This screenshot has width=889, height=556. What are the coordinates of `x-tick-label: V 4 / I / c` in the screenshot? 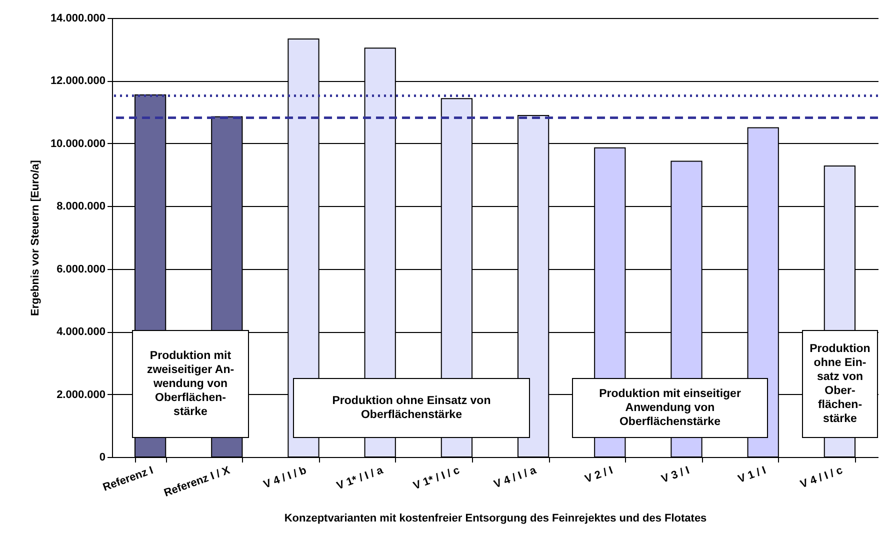 It's located at (821, 477).